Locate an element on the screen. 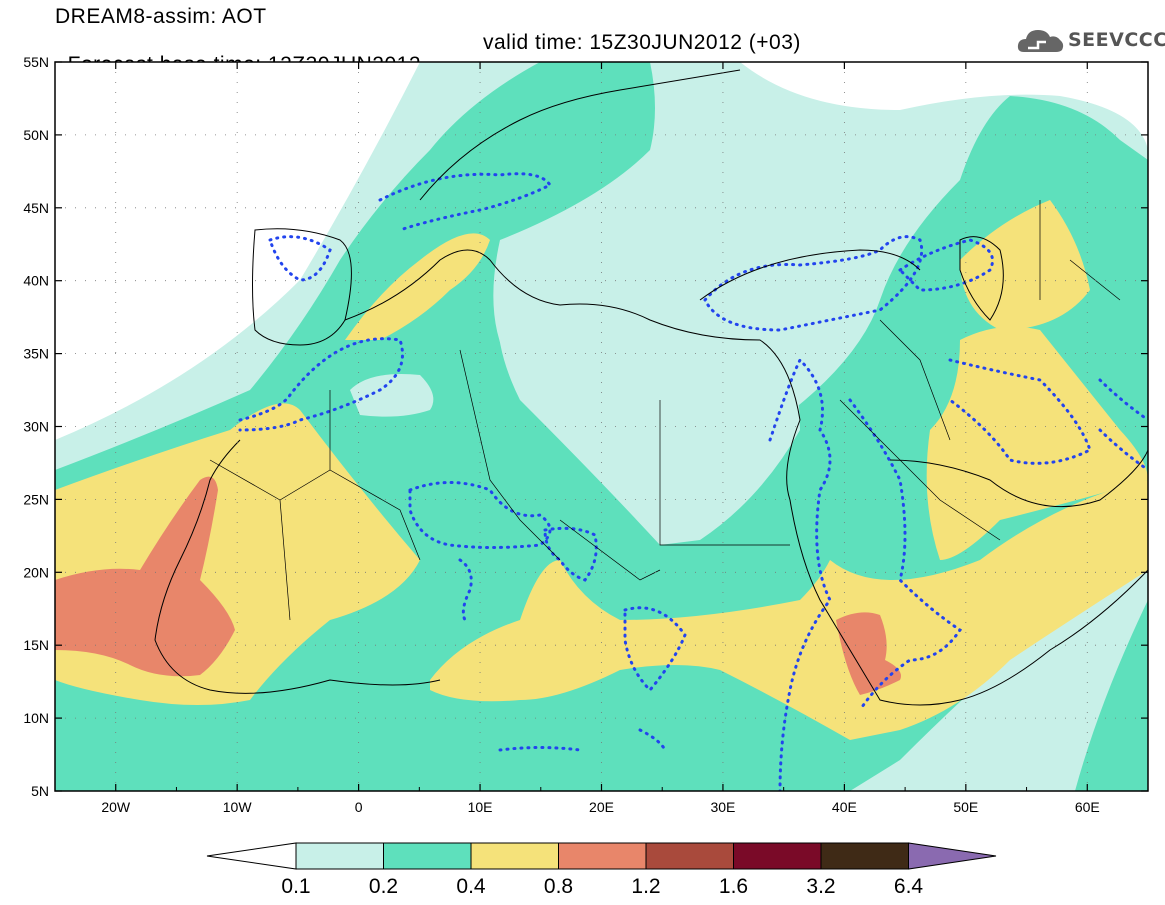 This screenshot has width=1165, height=905. lon-label: 10W is located at coordinates (238, 807).